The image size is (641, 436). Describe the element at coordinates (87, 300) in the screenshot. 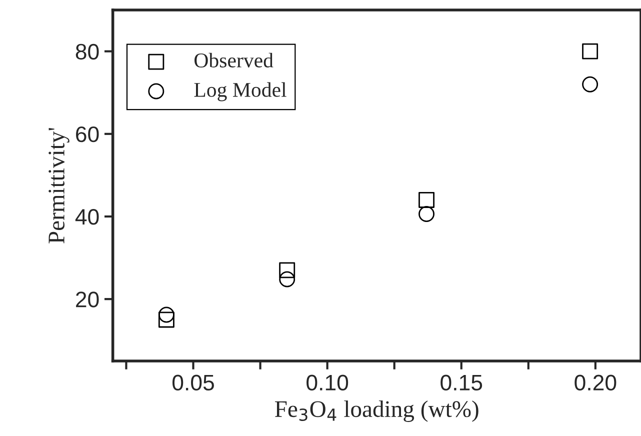

I see `y-tick-label: 20` at that location.